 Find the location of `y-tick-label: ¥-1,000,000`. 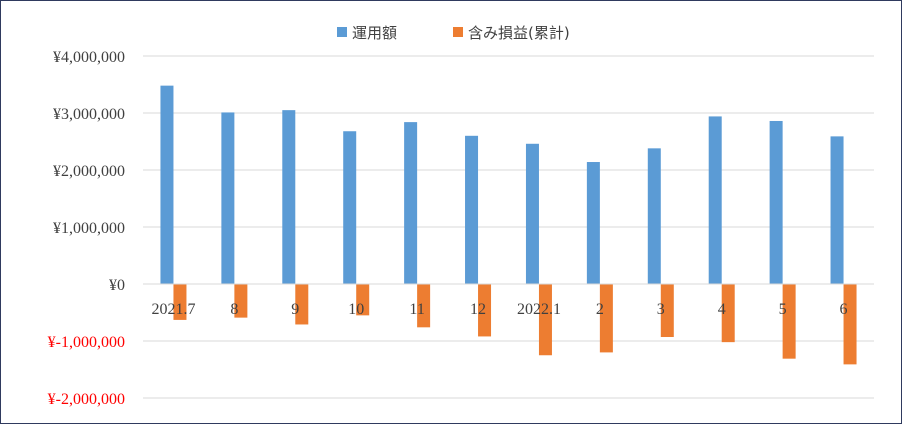

y-tick-label: ¥-1,000,000 is located at coordinates (86, 342).